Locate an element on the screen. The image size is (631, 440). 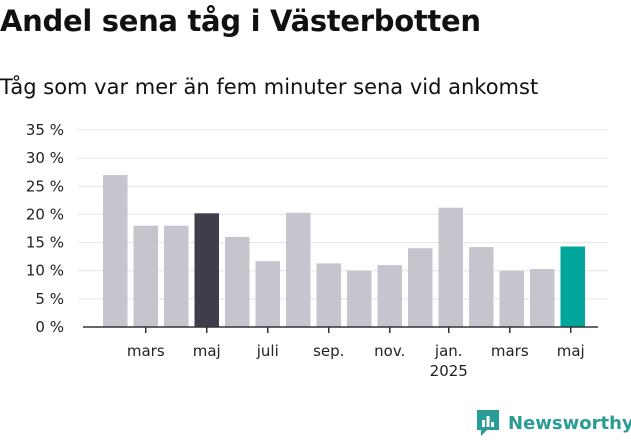
y-tick-label: 30 % is located at coordinates (45, 158).